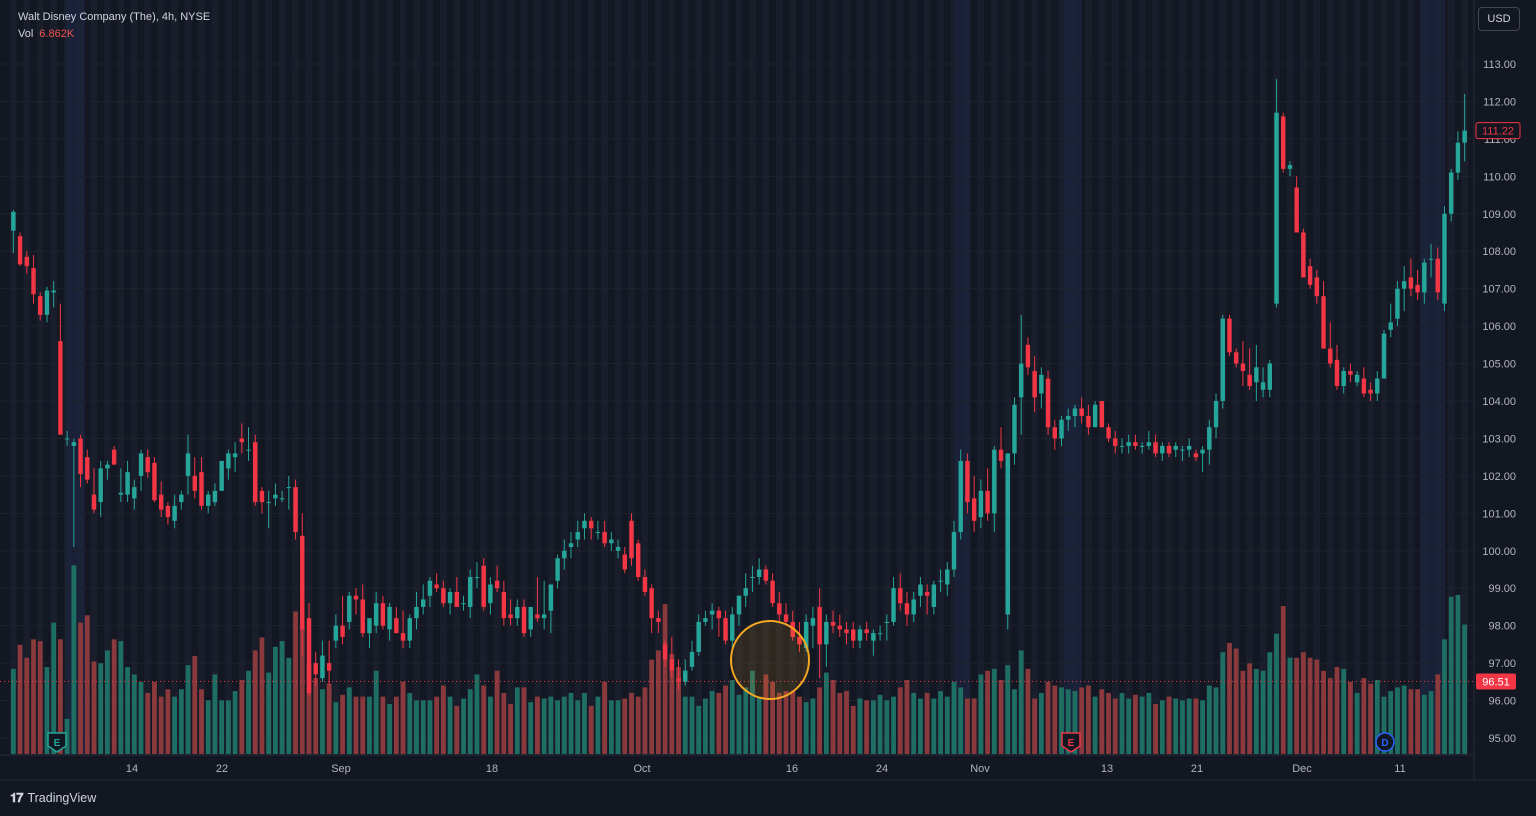 The width and height of the screenshot is (1536, 816). What do you see at coordinates (1499, 552) in the screenshot?
I see `price-tick-label: 100.00` at bounding box center [1499, 552].